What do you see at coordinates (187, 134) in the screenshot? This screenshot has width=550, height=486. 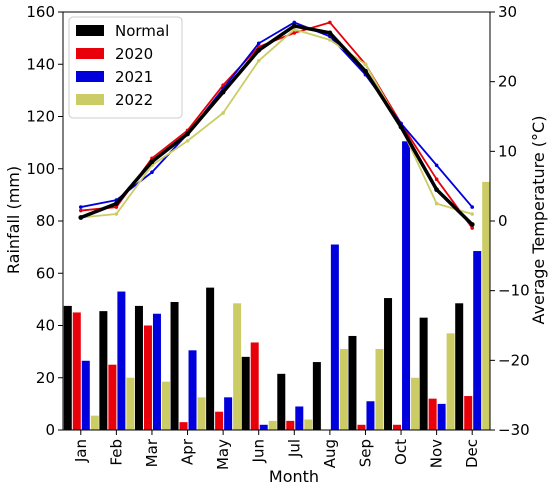 I see `point-Normal-Apr` at bounding box center [187, 134].